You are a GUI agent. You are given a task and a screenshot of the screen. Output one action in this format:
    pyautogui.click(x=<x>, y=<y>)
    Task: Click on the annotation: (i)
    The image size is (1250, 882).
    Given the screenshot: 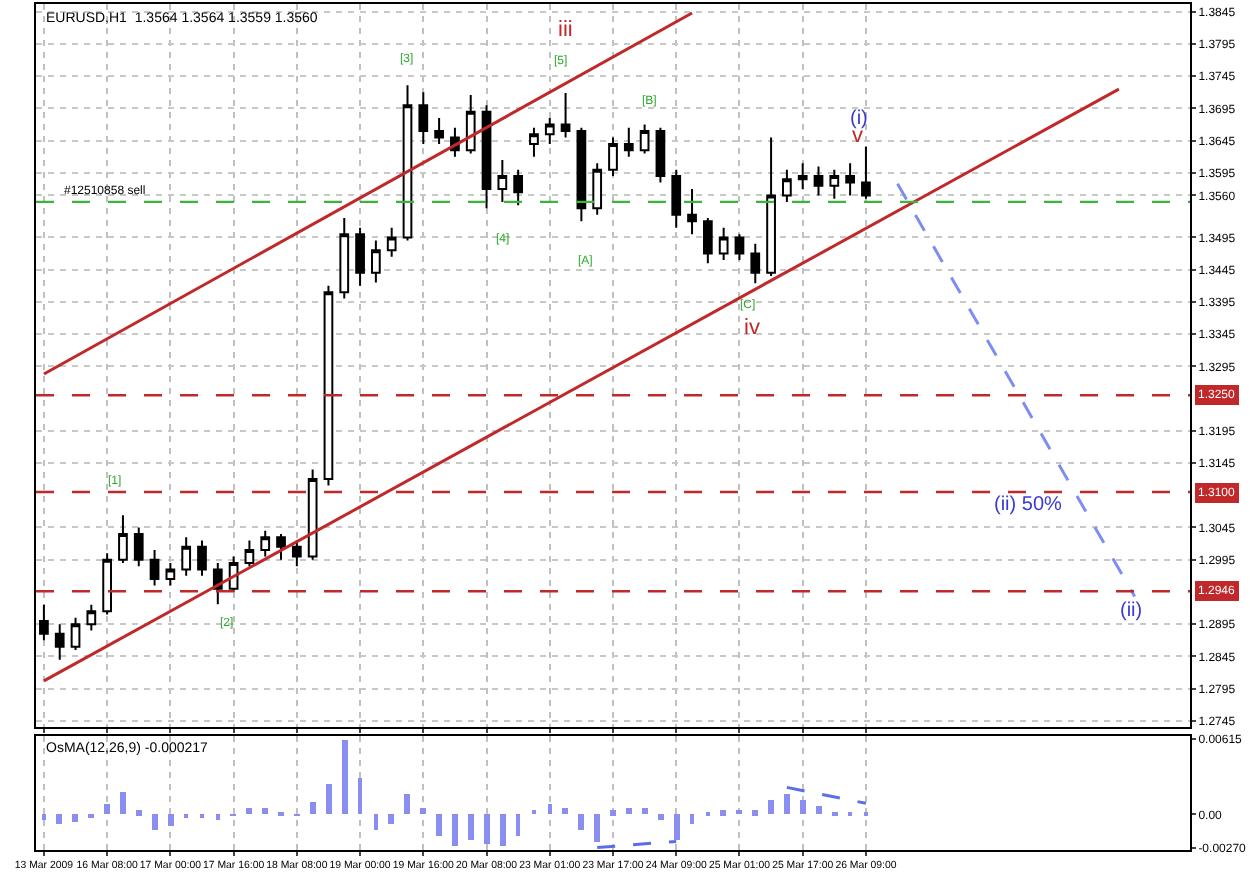 What is the action you would take?
    pyautogui.click(x=859, y=119)
    